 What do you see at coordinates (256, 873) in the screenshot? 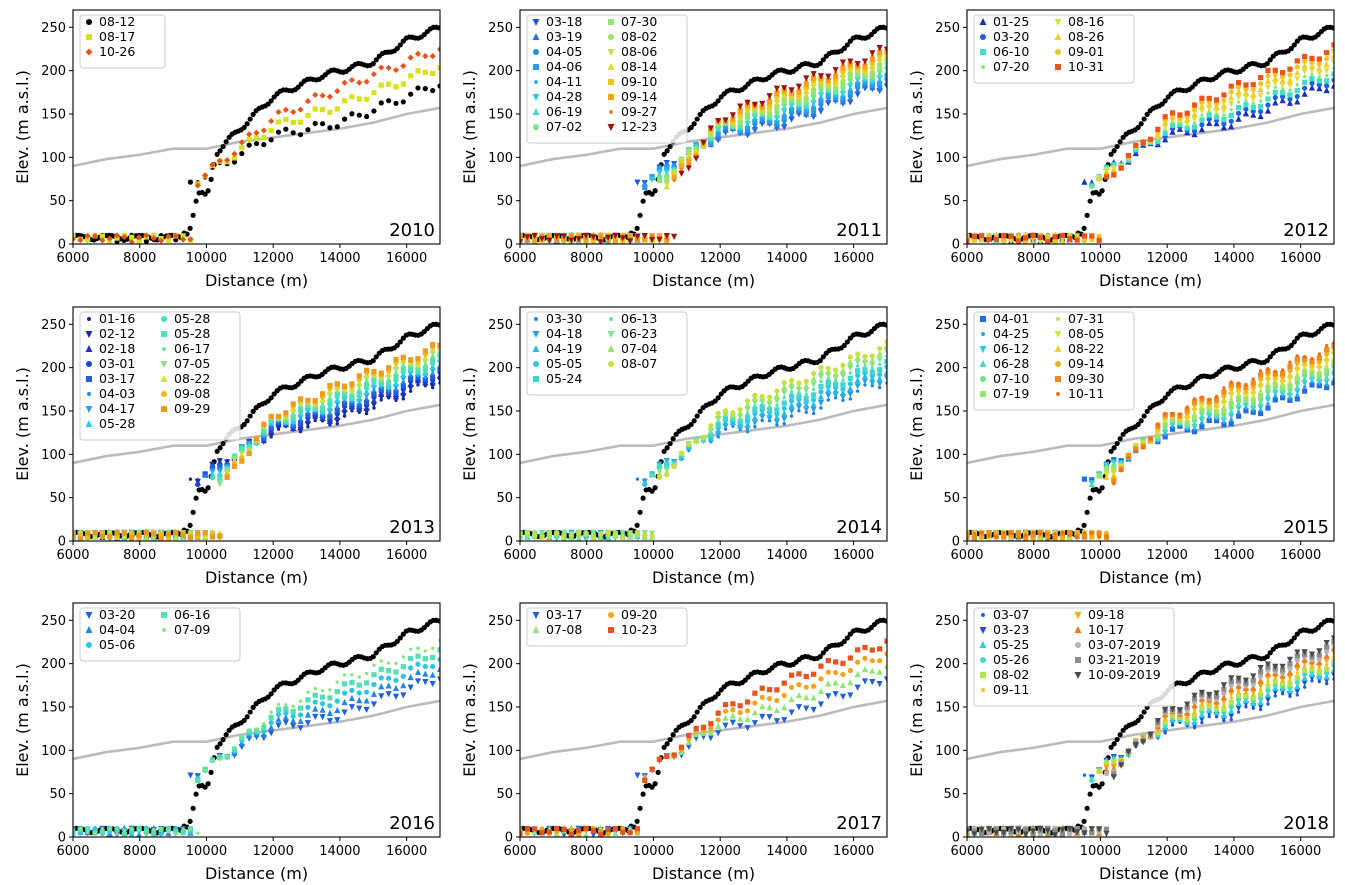
I see `x-axis-label: Distance (m)` at bounding box center [256, 873].